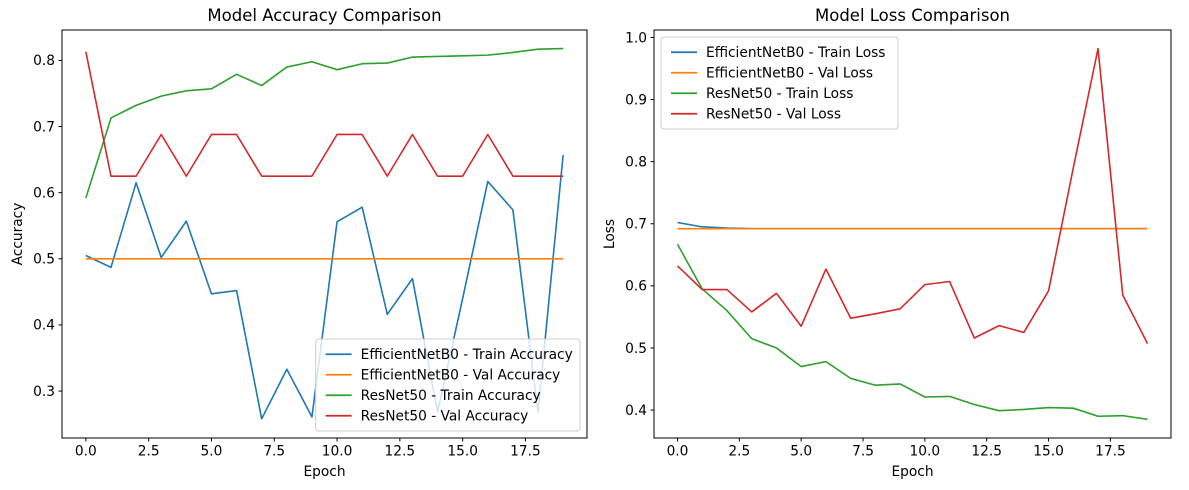 The height and width of the screenshot is (490, 1189). What do you see at coordinates (789, 74) in the screenshot?
I see `legend-label: EfficientNetB0 - Val Loss` at bounding box center [789, 74].